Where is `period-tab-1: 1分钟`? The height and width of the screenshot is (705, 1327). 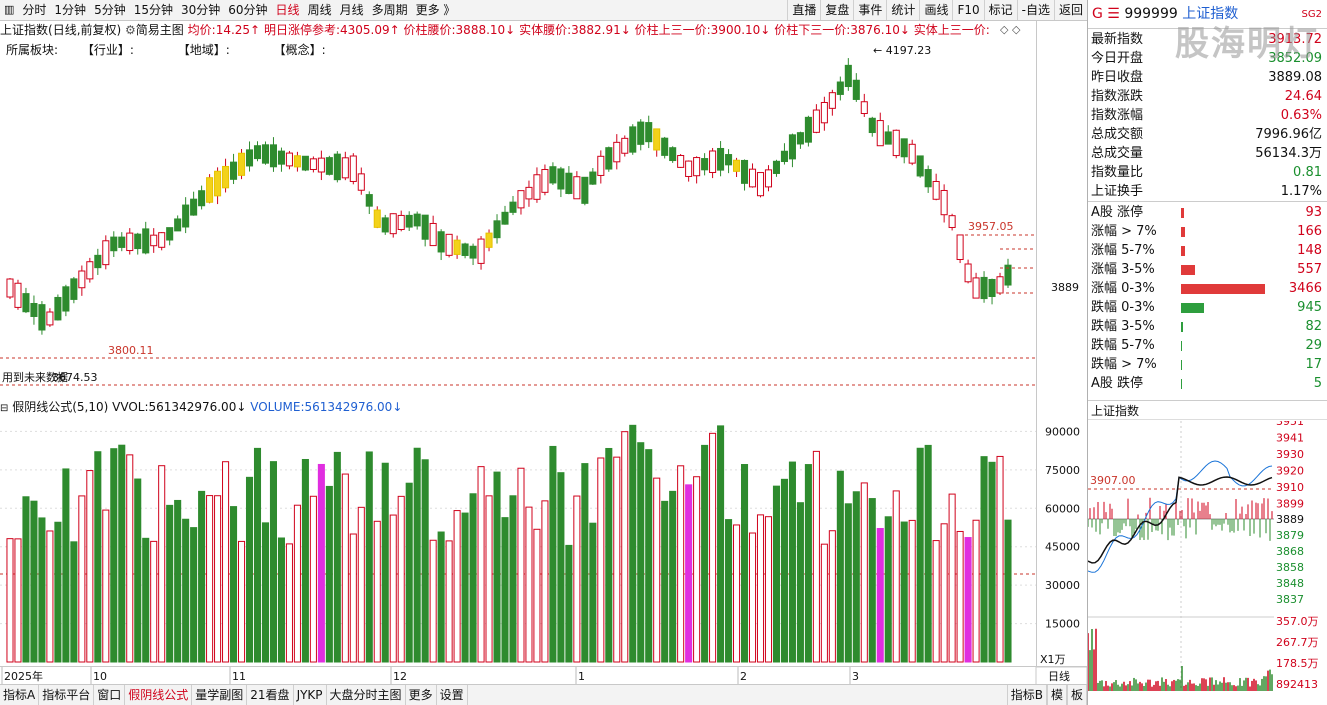
period-tab-1: 1分钟 is located at coordinates (70, 10).